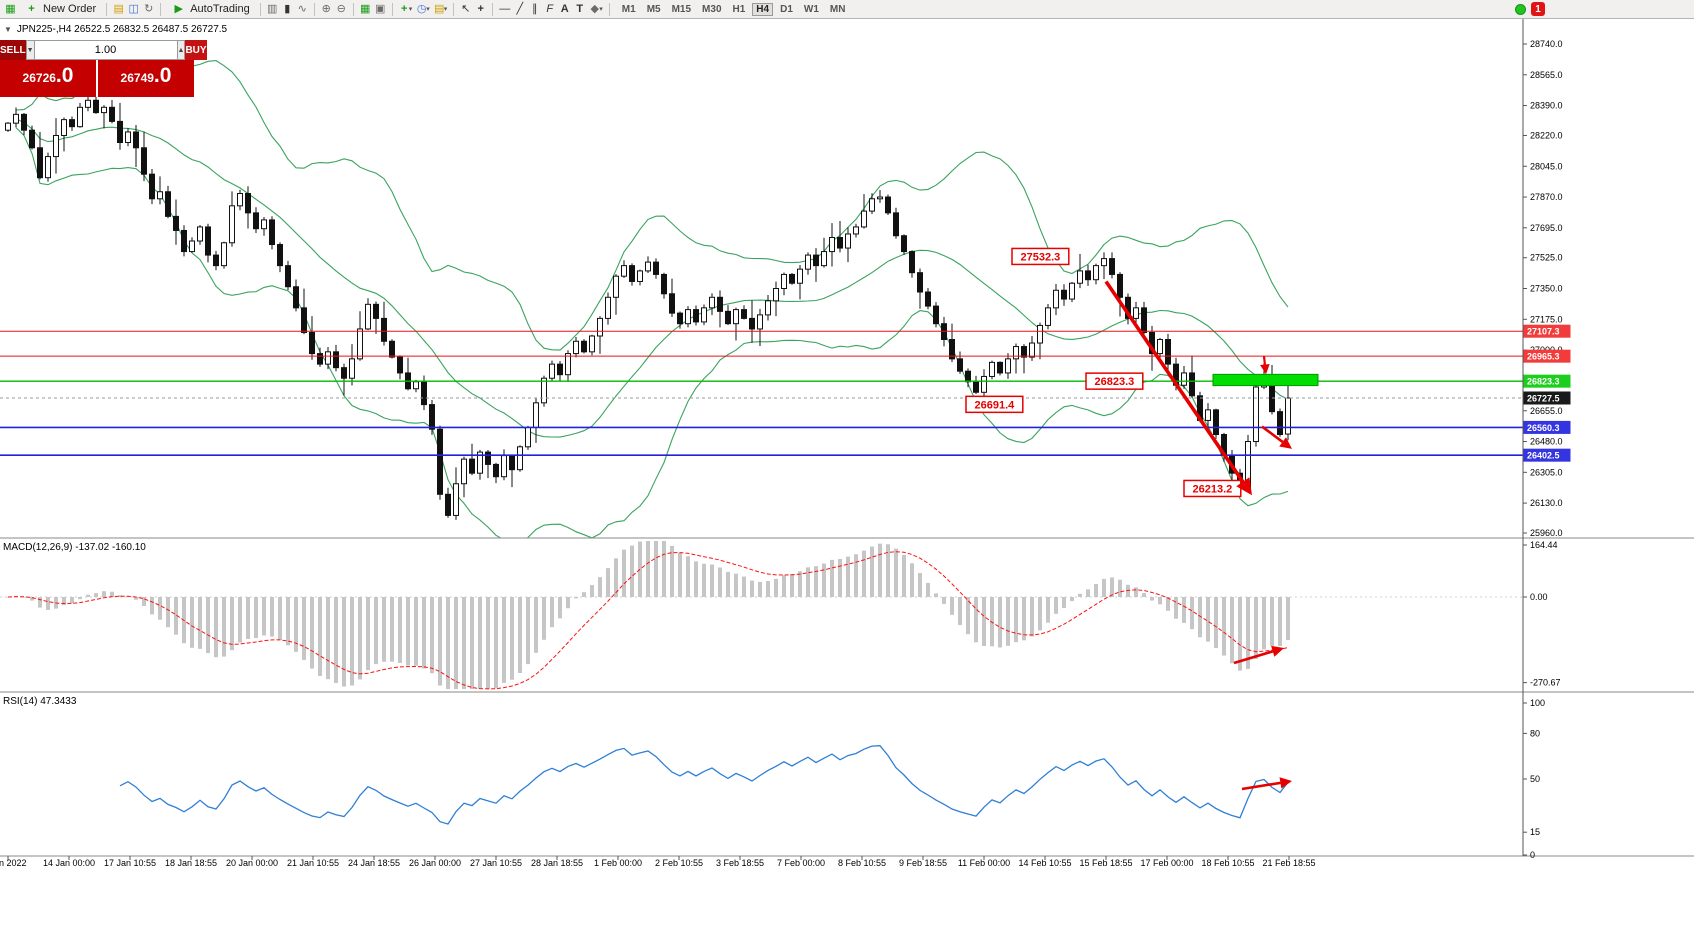 Image resolution: width=1694 pixels, height=940 pixels. I want to click on new-order-button: + New Order, so click(60, 9).